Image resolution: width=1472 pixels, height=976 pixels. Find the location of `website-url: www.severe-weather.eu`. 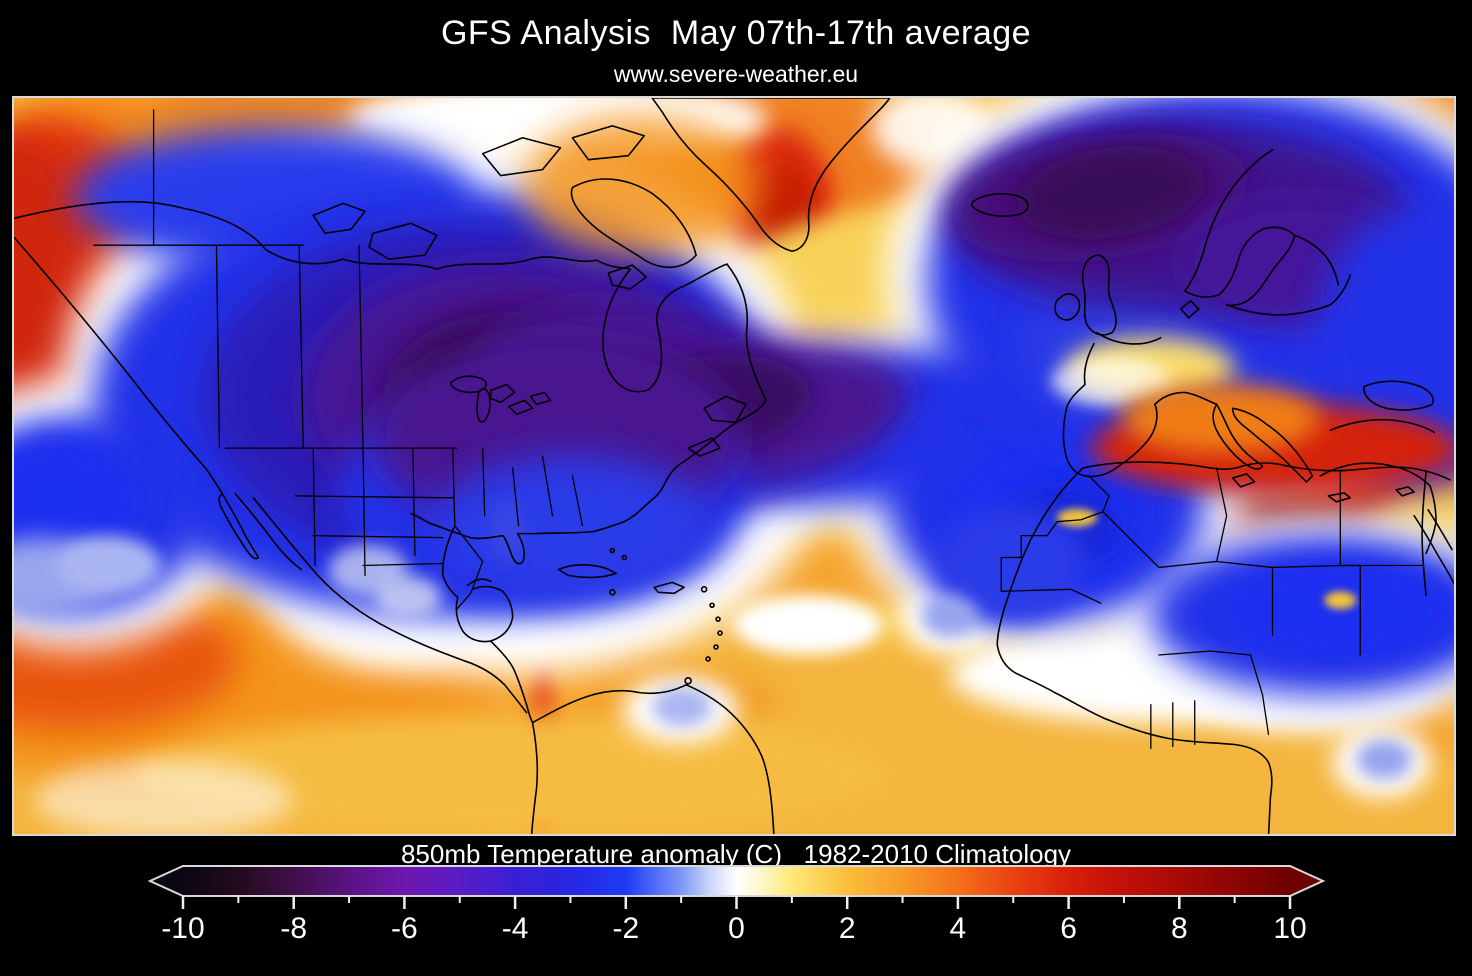

website-url: www.severe-weather.eu is located at coordinates (736, 74).